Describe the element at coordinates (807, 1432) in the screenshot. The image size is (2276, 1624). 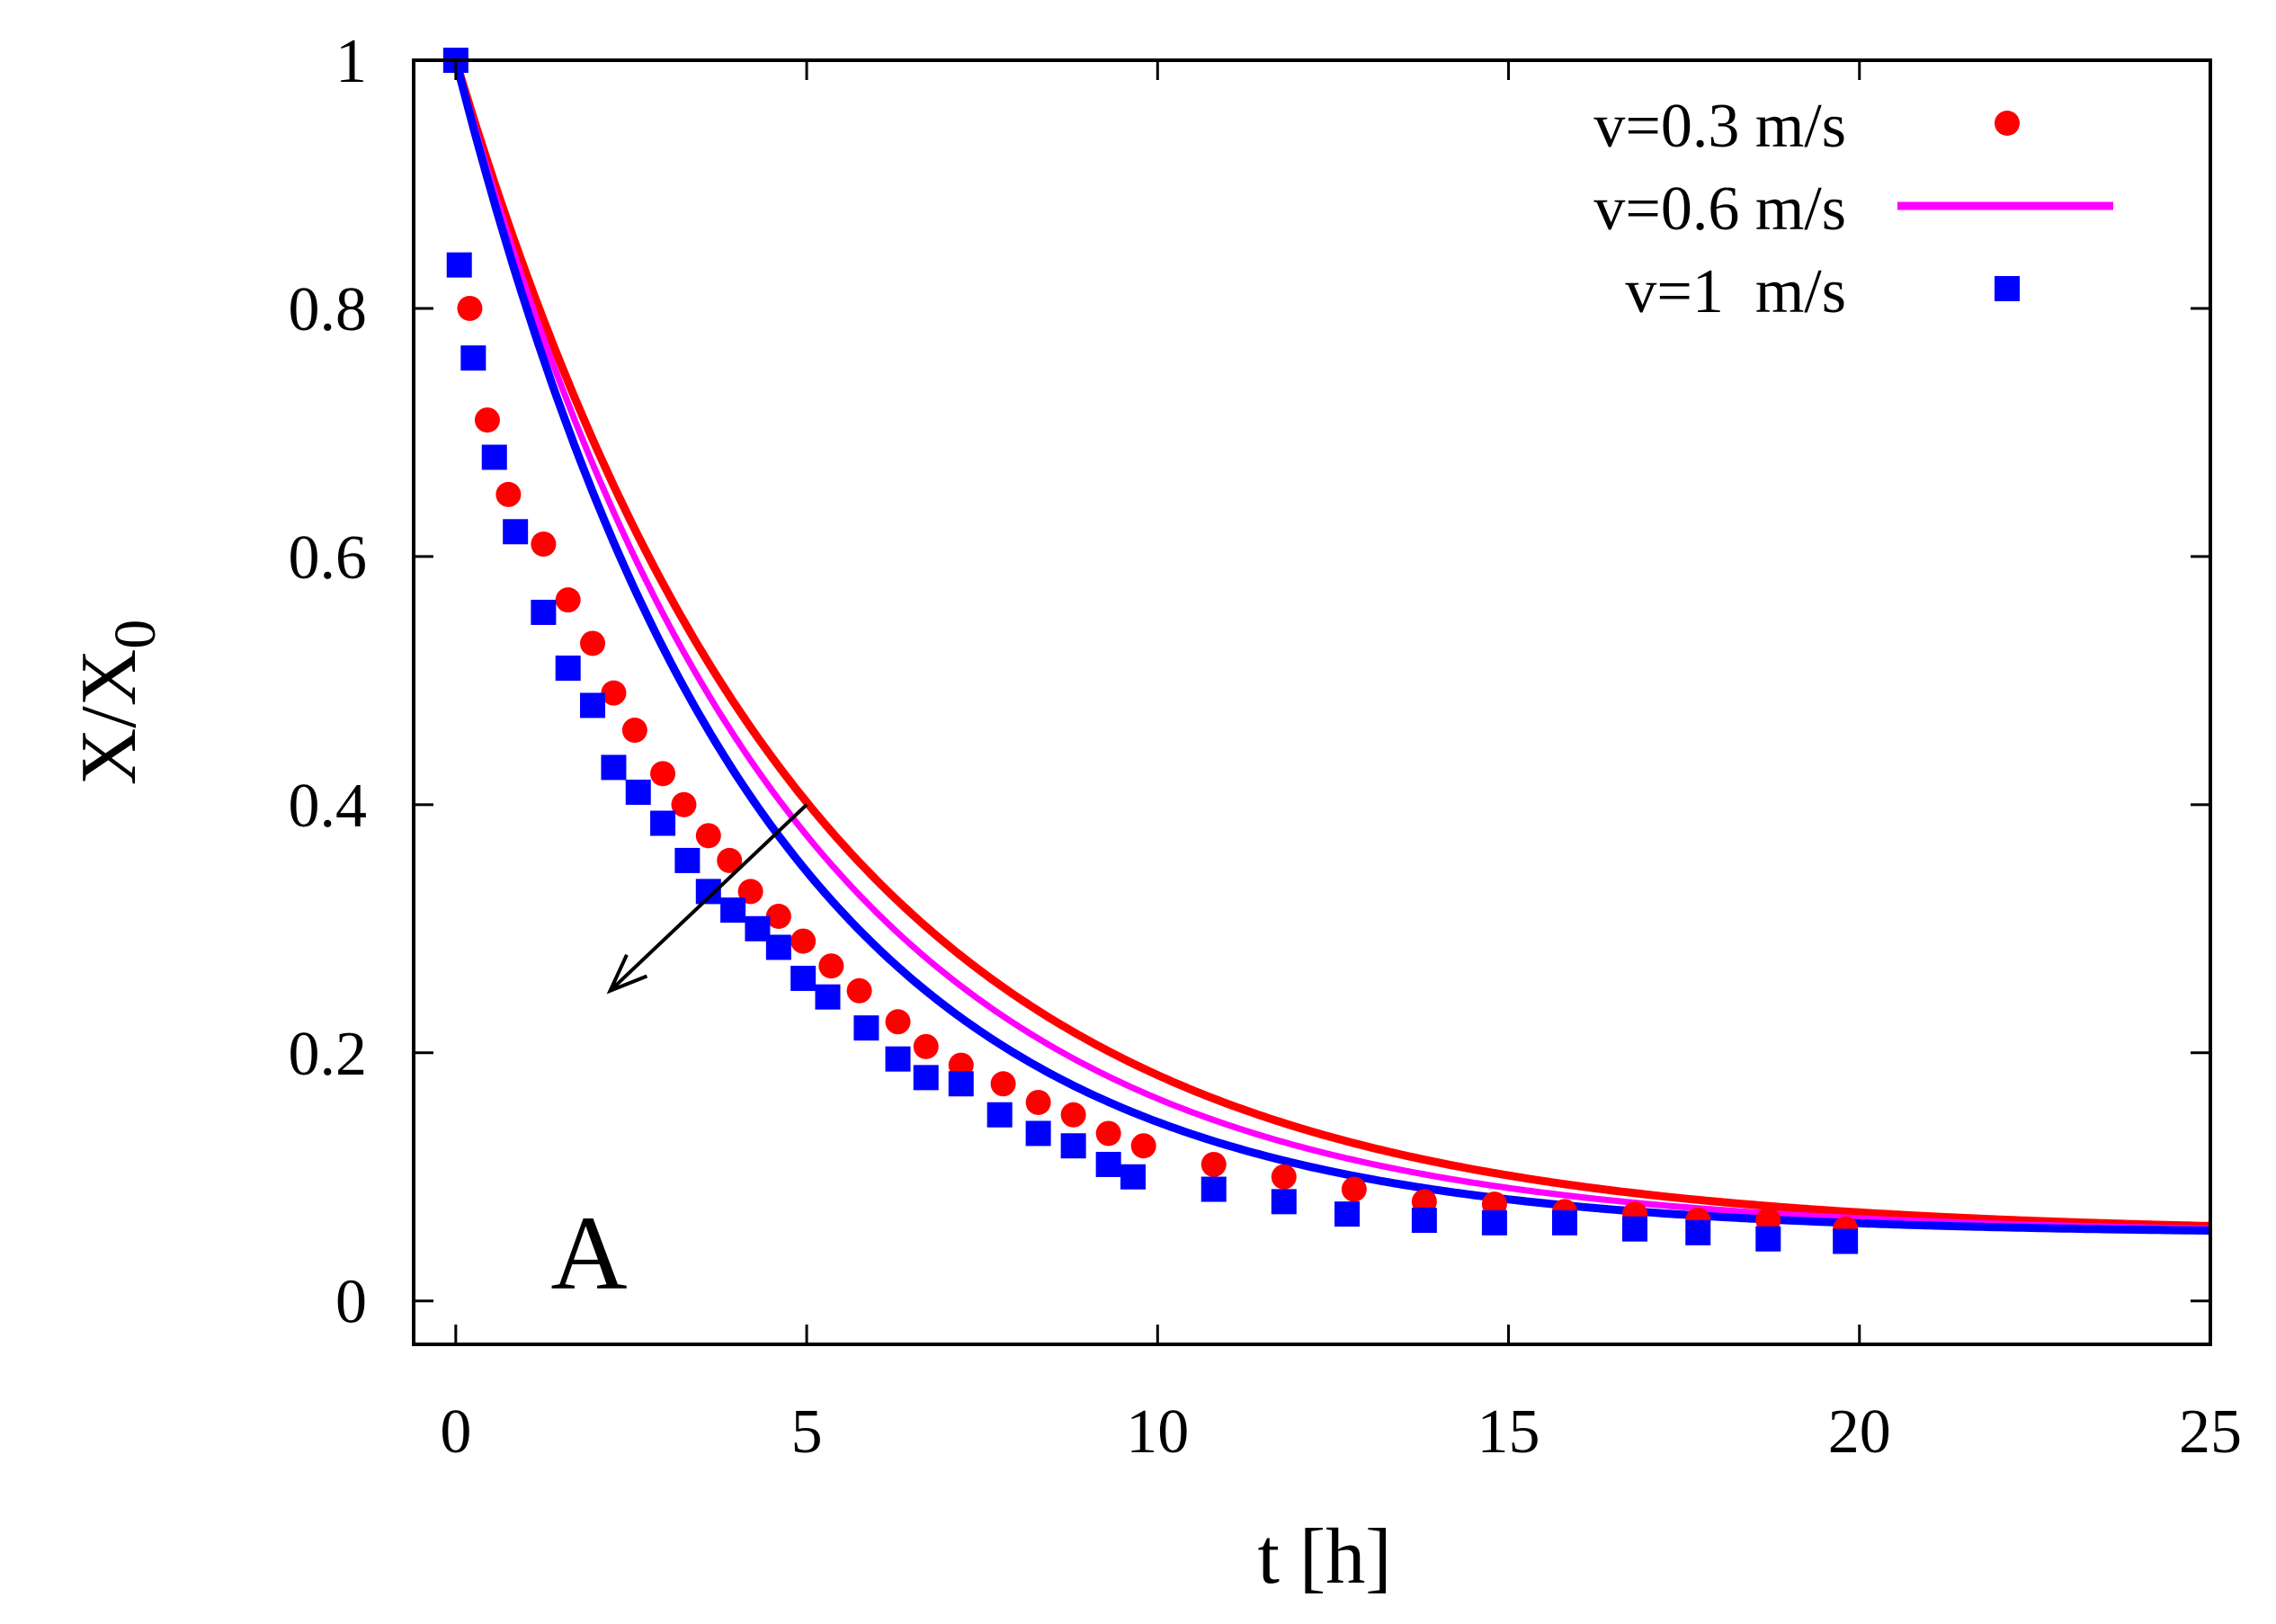
I see `x-tick-label: 5` at that location.